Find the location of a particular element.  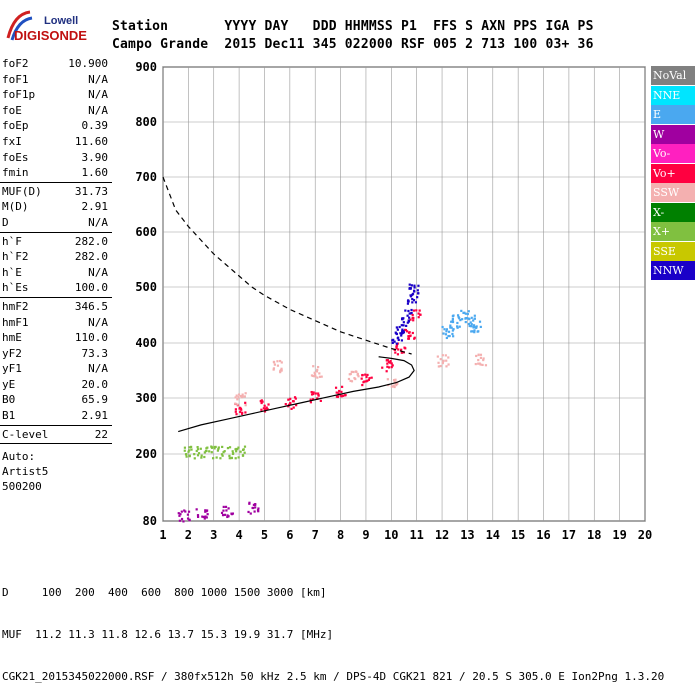

y-tick-label: 400 is located at coordinates (146, 343).